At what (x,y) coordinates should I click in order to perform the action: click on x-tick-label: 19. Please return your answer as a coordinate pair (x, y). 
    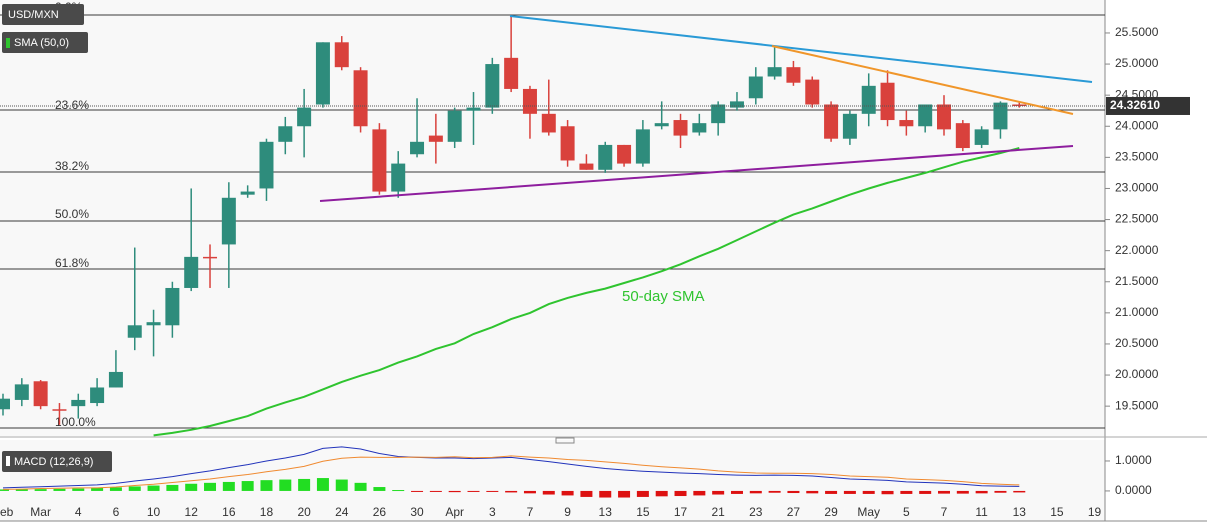
    Looking at the image, I should click on (1095, 512).